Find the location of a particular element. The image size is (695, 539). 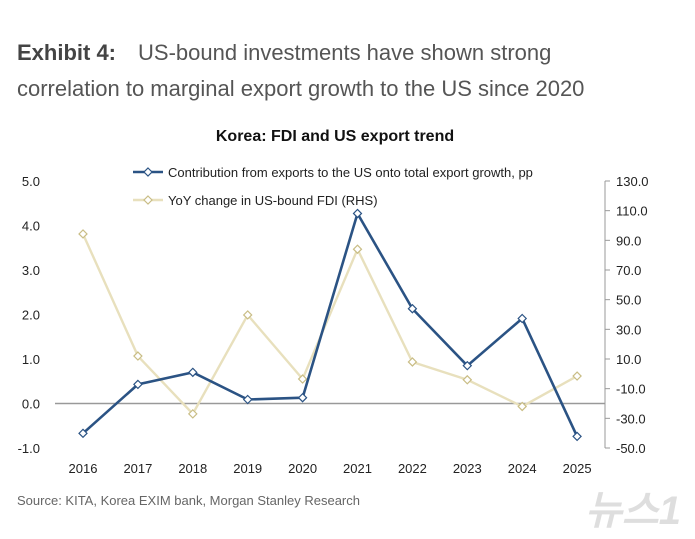

right-tick-label: 50.0 is located at coordinates (628, 300).